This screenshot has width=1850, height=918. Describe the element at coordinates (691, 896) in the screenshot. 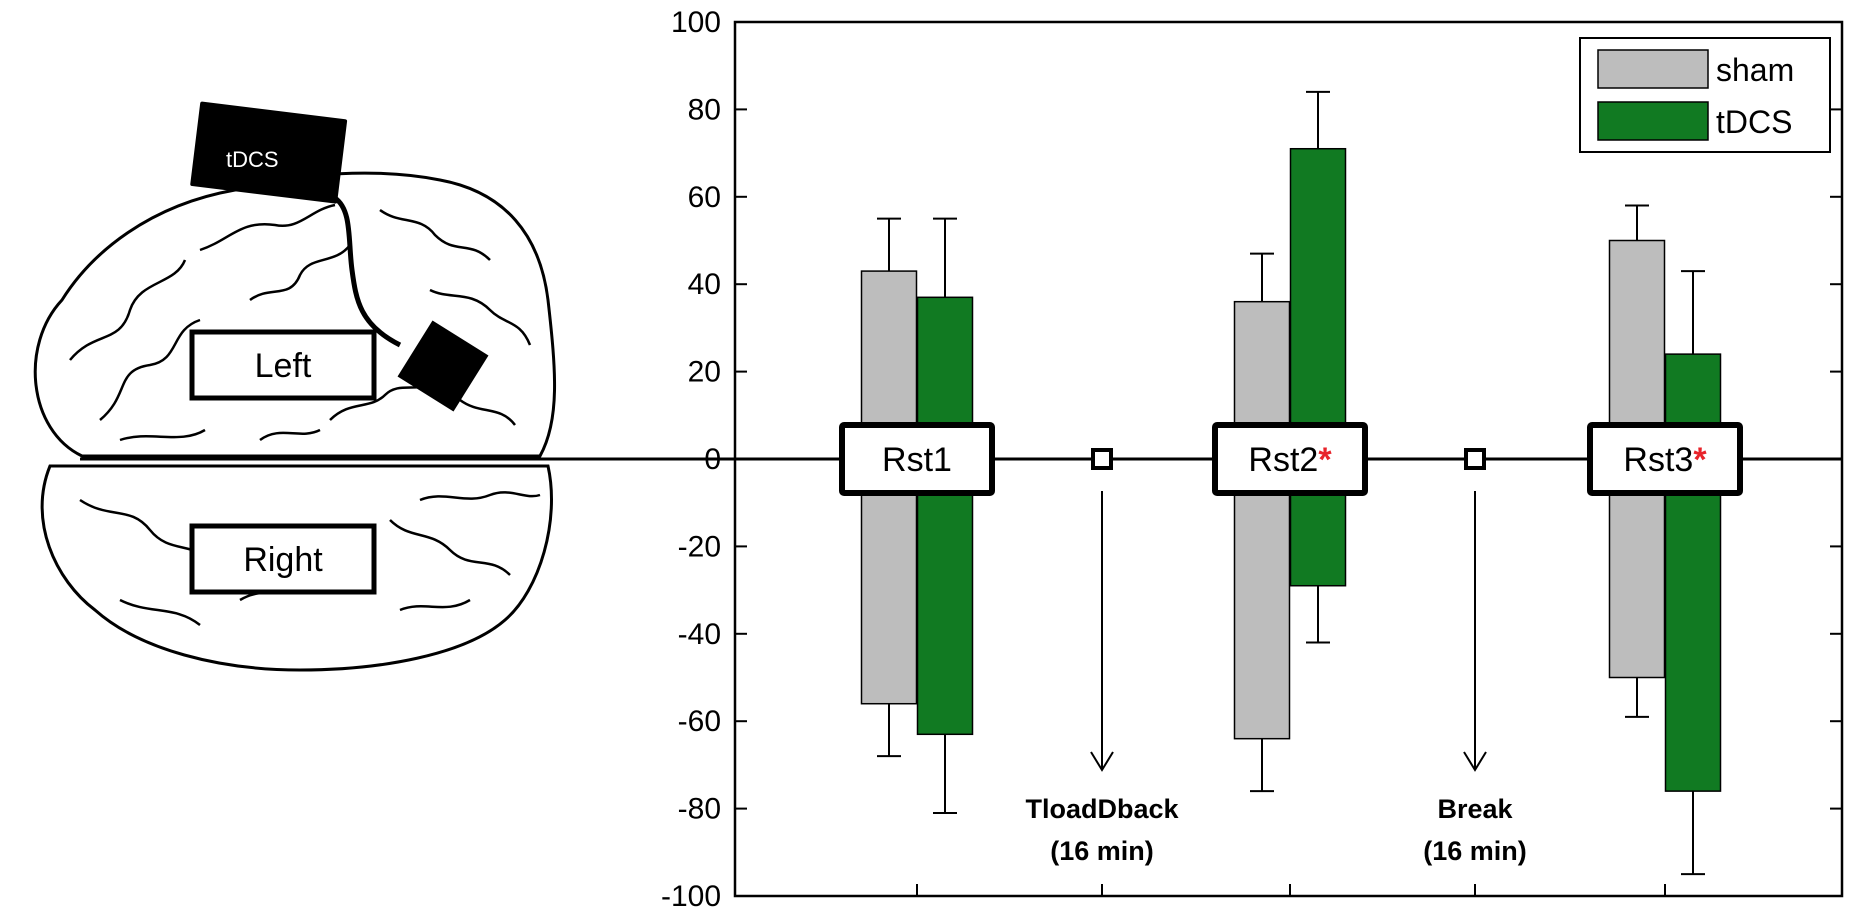

I see `y-tick-label: -100` at that location.